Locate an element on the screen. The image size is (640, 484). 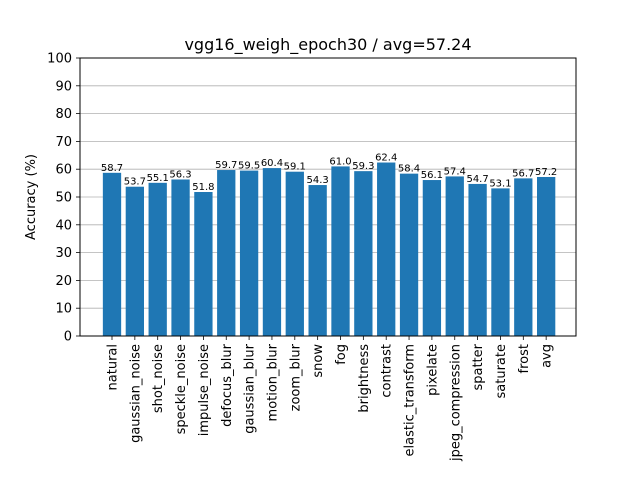
y-axis-label: Accuracy (%) is located at coordinates (31, 197).